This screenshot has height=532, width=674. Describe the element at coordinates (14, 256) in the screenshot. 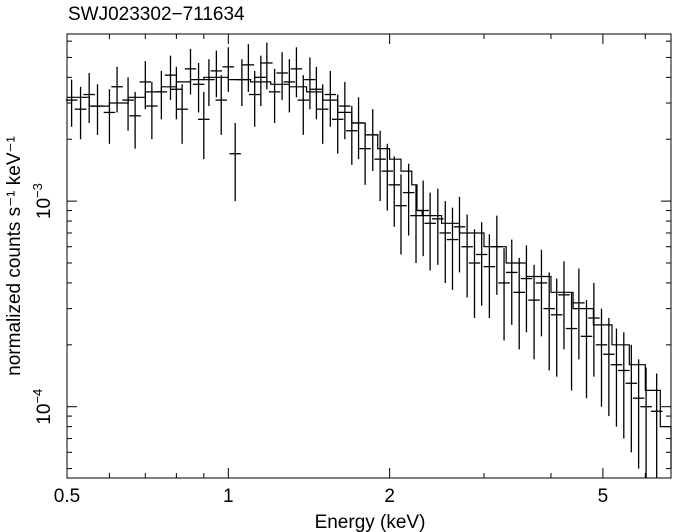

I see `y-axis-label: normalized counts s⁻¹ keV⁻¹` at that location.